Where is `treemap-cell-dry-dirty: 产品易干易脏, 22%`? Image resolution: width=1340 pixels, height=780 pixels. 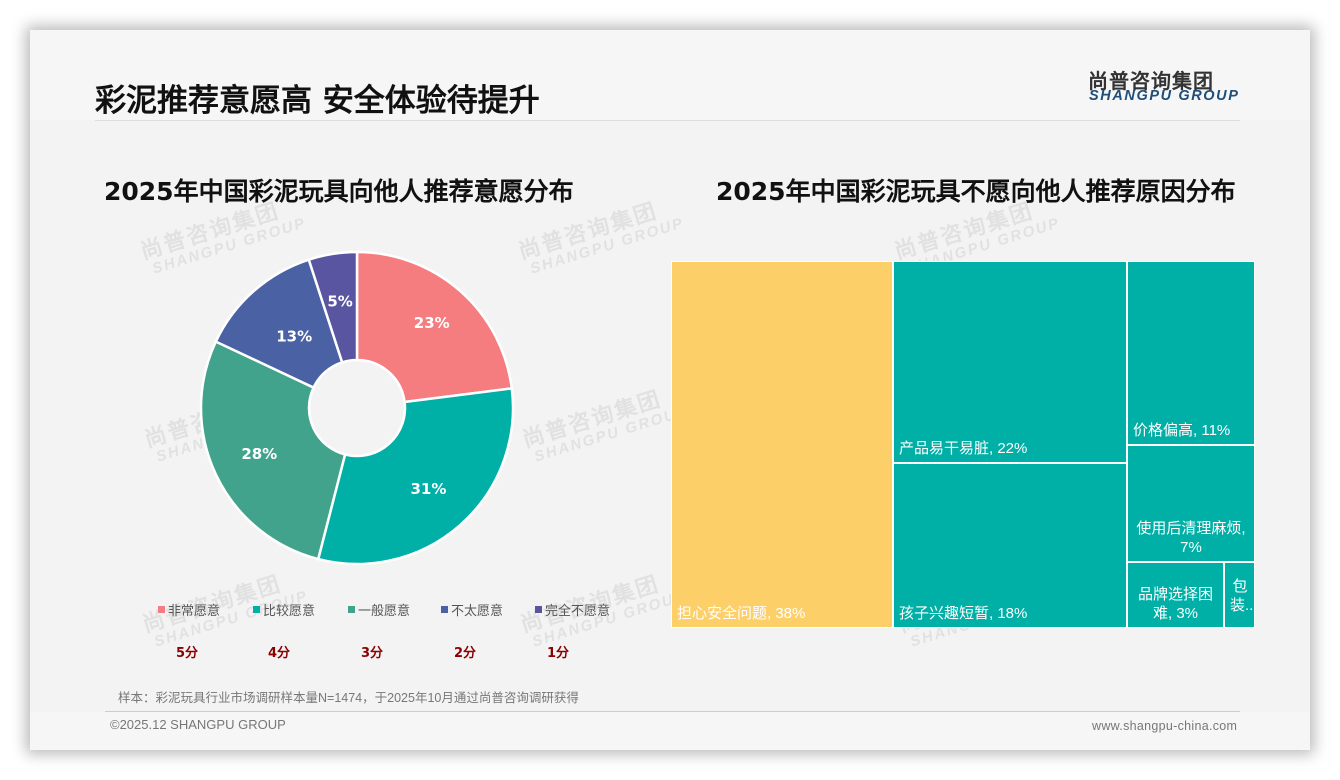
treemap-cell-dry-dirty: 产品易干易脏, 22% is located at coordinates (1010, 362).